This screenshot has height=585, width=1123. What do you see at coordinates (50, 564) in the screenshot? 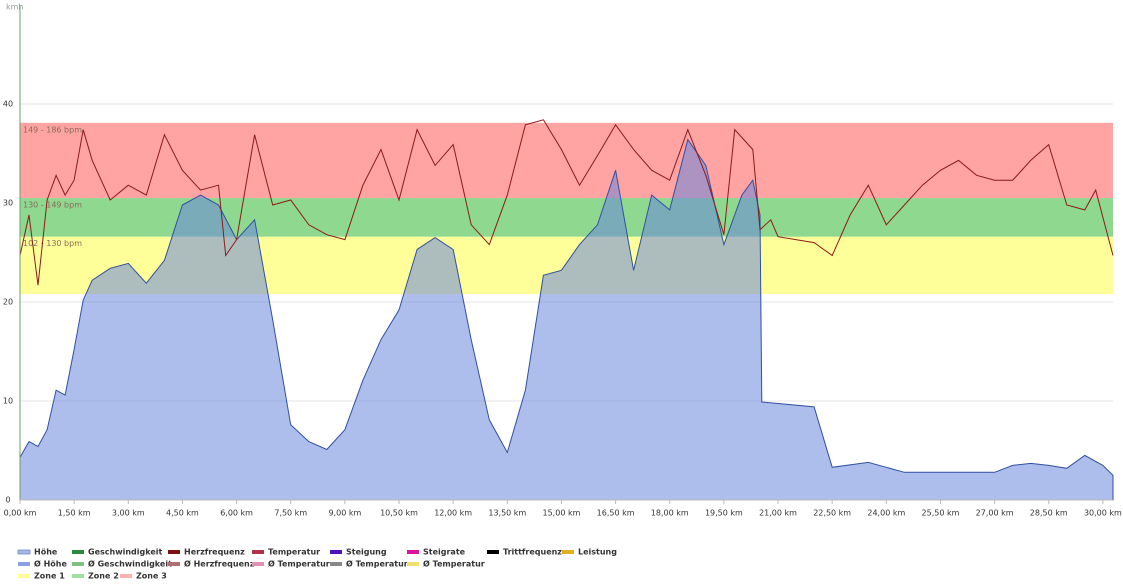
I see `legend-label: Ø Höhe` at bounding box center [50, 564].